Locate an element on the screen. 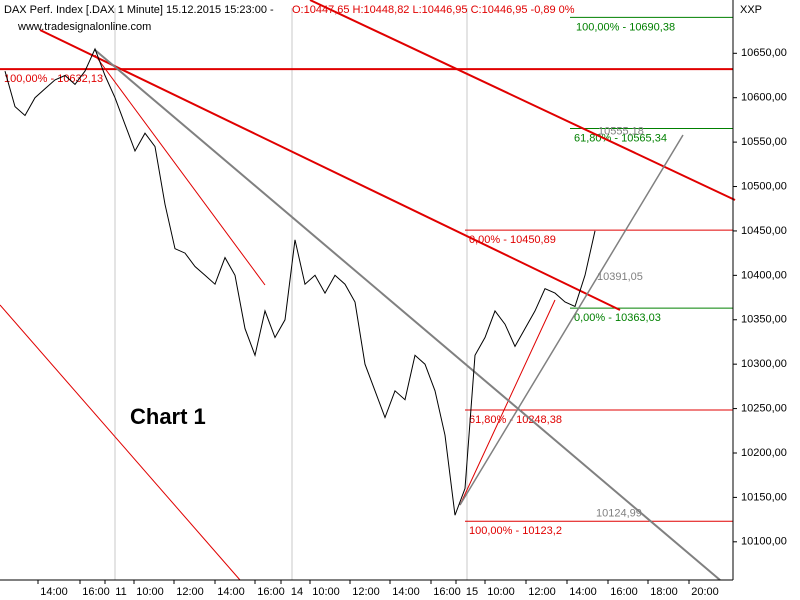 Image resolution: width=800 pixels, height=600 pixels. y-tick-label: 10150,00 is located at coordinates (764, 497).